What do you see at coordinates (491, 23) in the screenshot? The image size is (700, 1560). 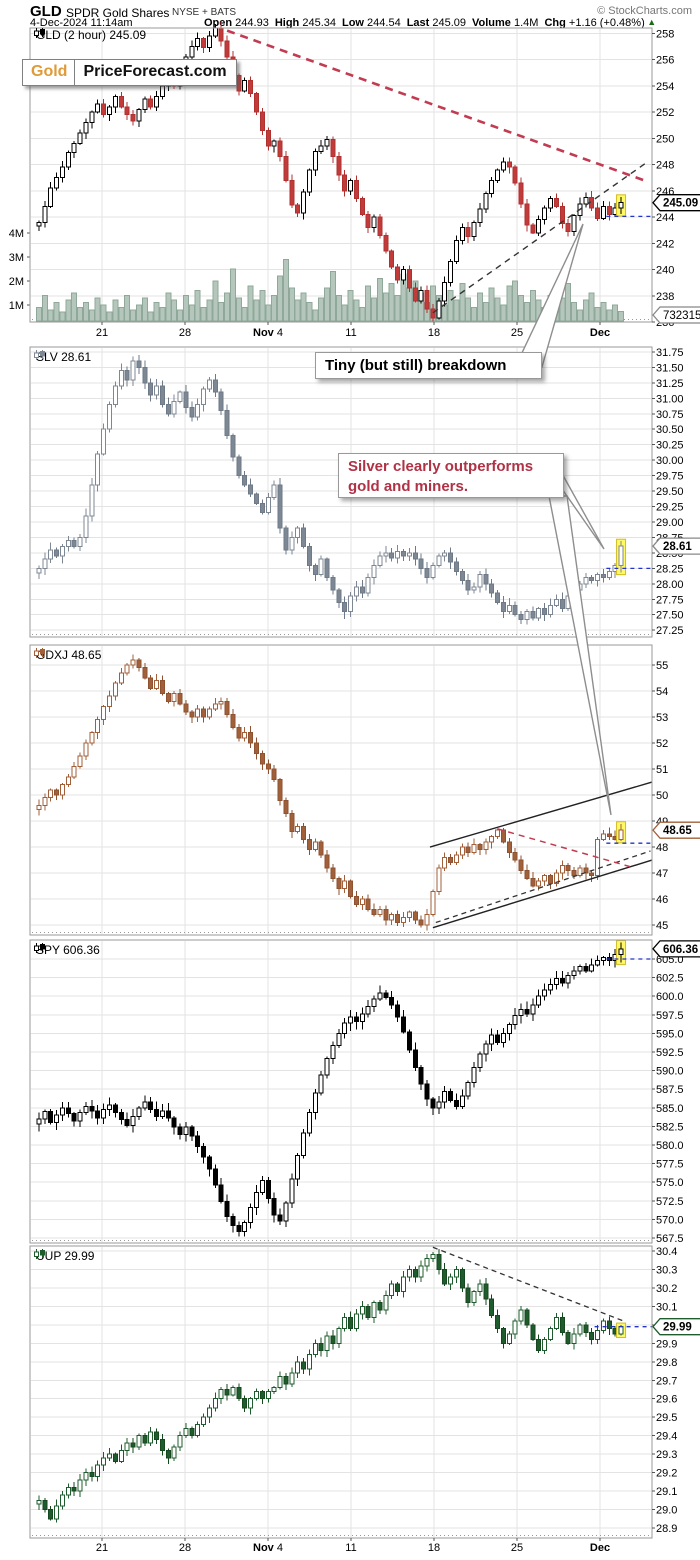 I see `quote-field-key: Volume` at bounding box center [491, 23].